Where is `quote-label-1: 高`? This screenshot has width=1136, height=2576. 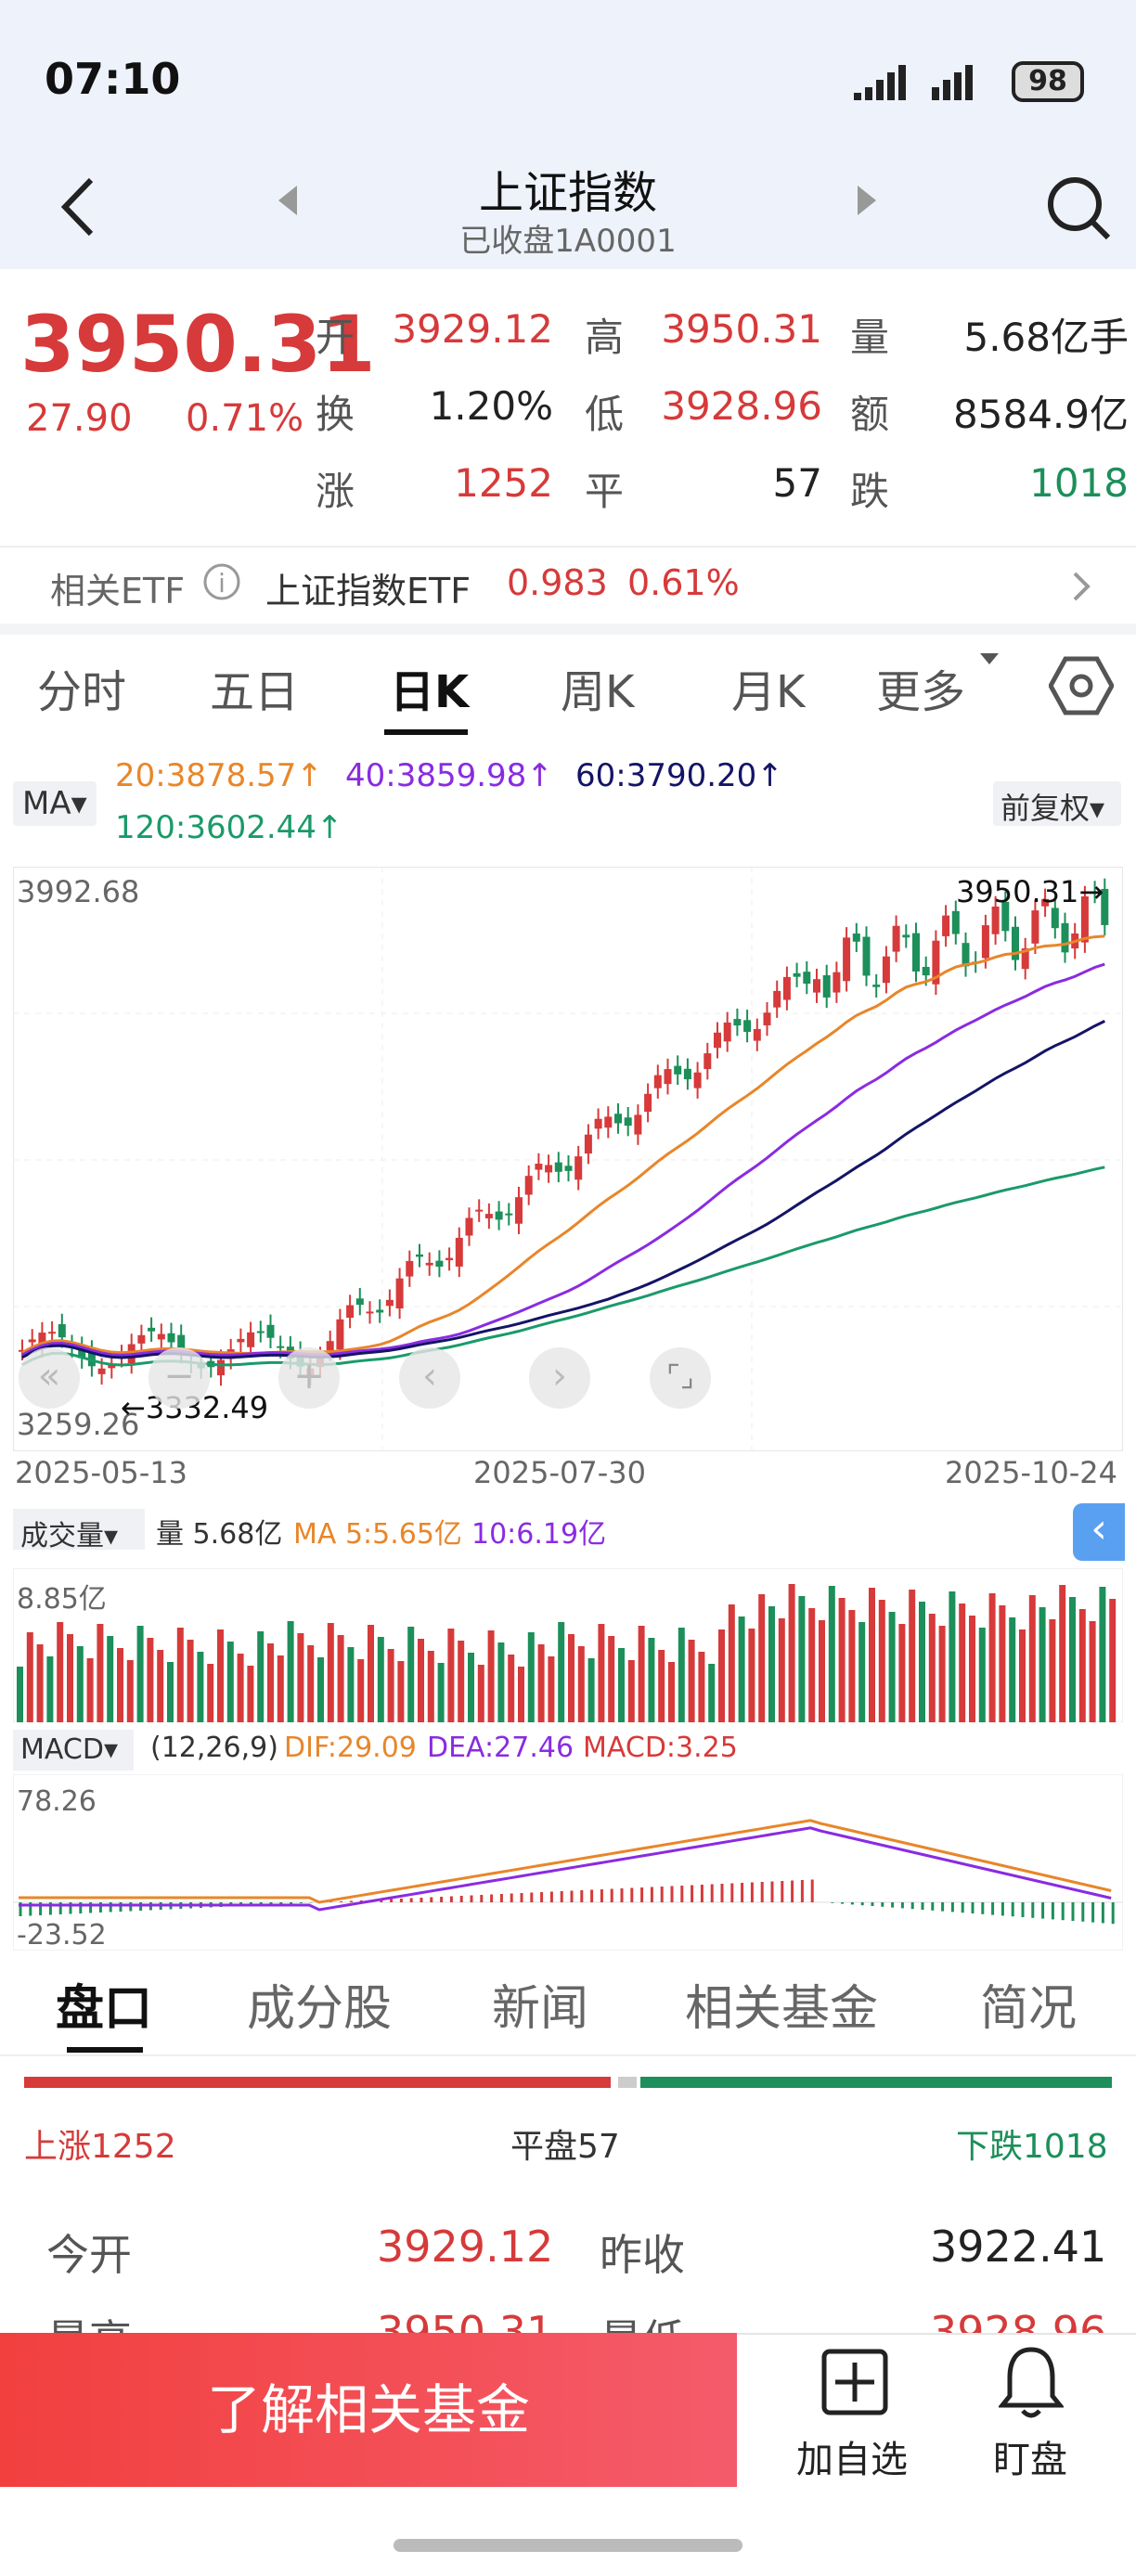
quote-label-1: 高 is located at coordinates (605, 337).